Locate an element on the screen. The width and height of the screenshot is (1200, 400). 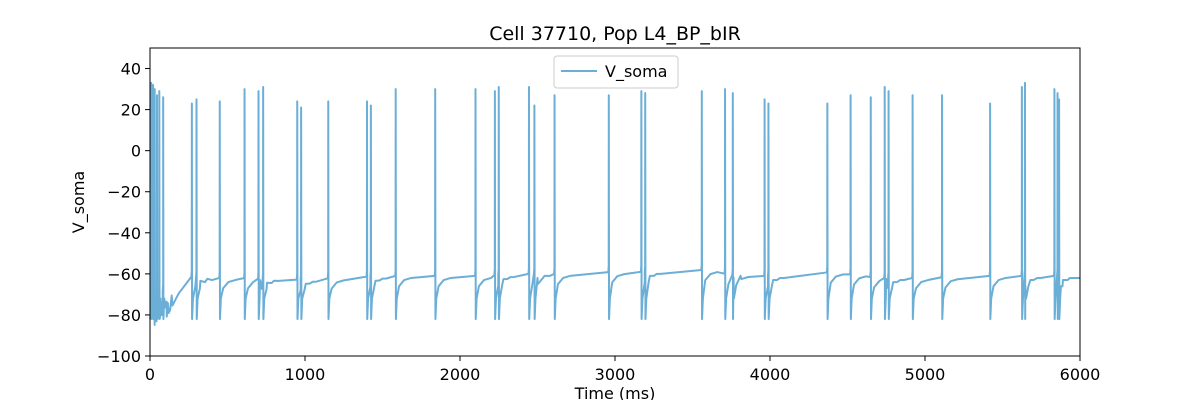
x-tick-label: 2000 is located at coordinates (460, 374).